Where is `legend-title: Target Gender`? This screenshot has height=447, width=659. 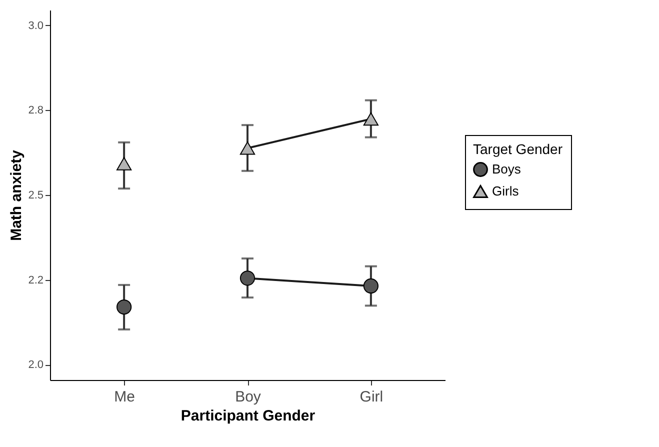
legend-title: Target Gender is located at coordinates (518, 149).